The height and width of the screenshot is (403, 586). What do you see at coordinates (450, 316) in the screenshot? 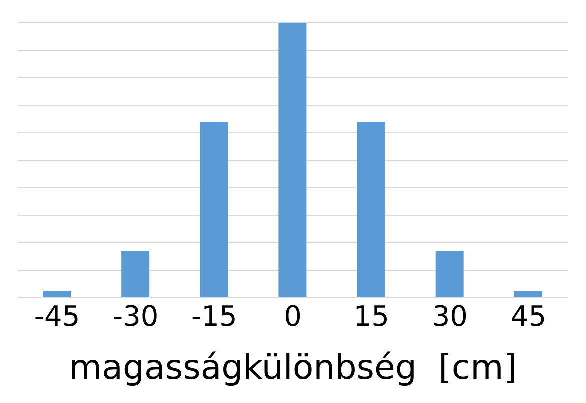
I see `x-tick-label: 30` at bounding box center [450, 316].